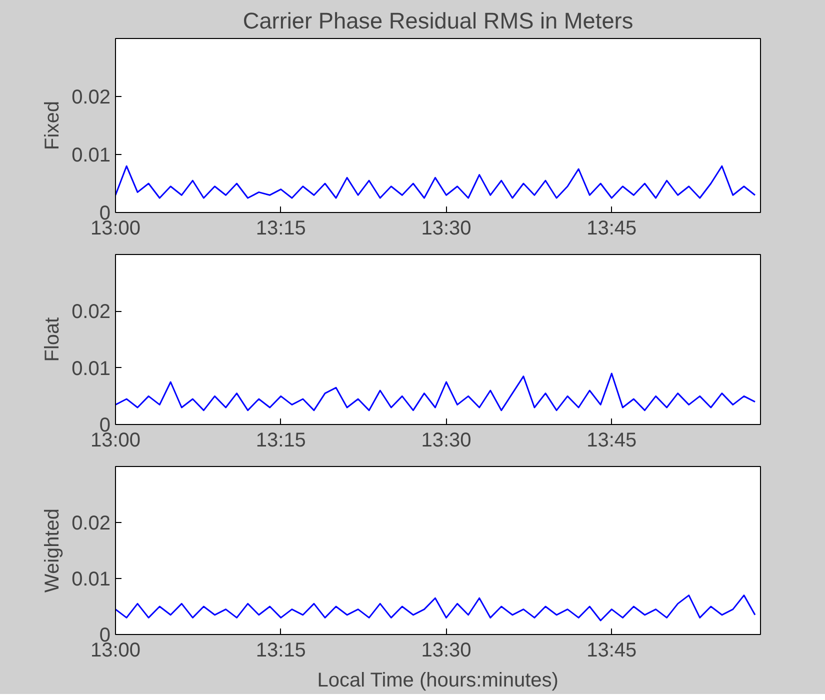  What do you see at coordinates (438, 21) in the screenshot?
I see `chart-title: Carrier Phase Residual RMS in Meters` at bounding box center [438, 21].